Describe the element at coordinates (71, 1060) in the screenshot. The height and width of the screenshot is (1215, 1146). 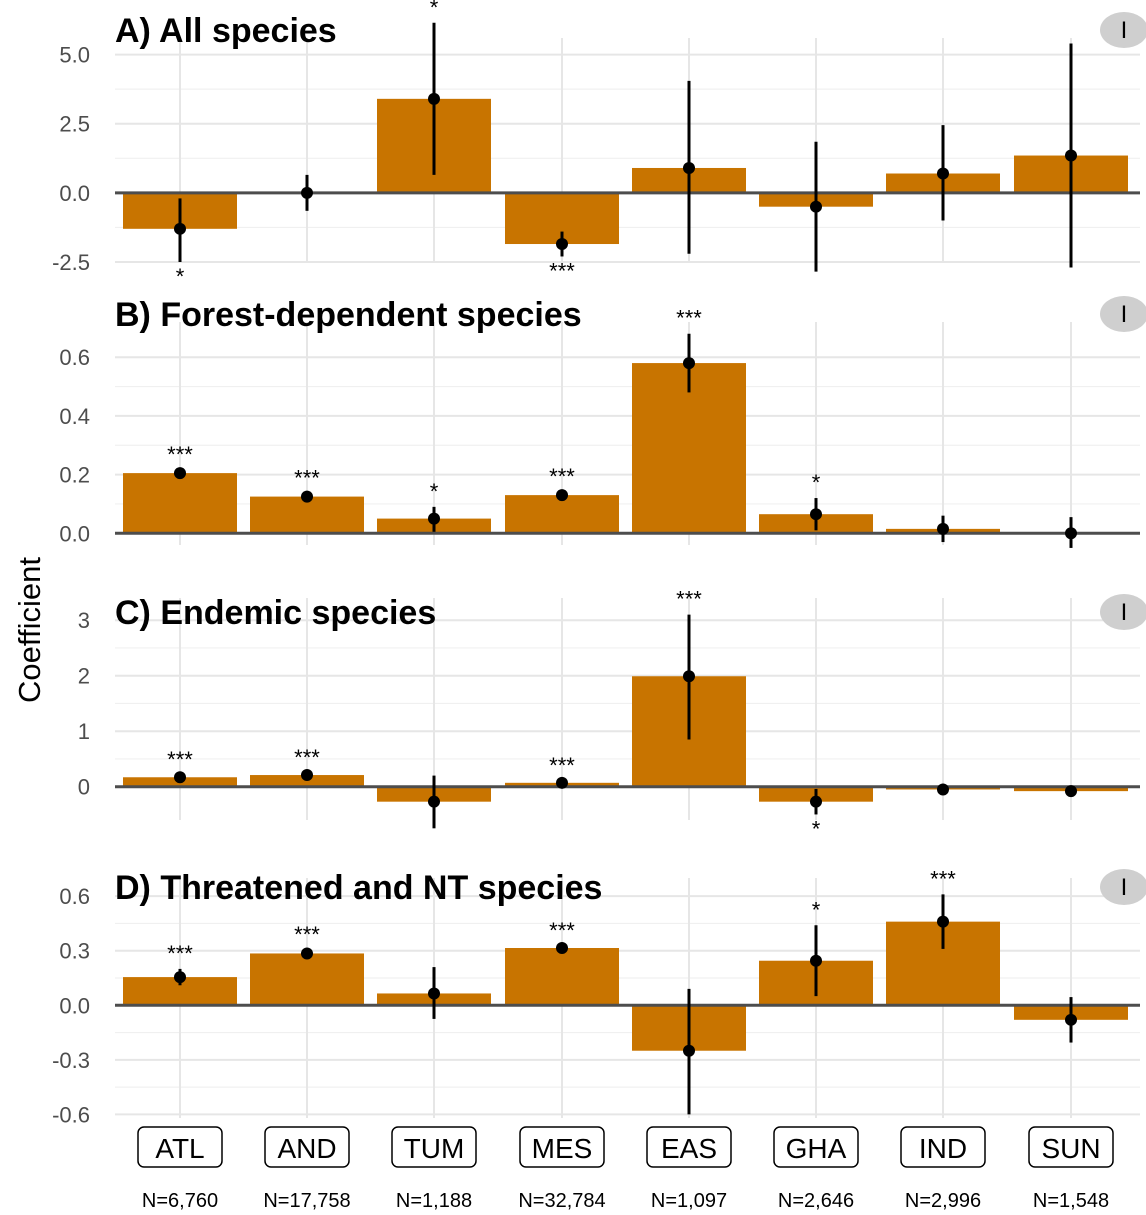
I see `y-tick-label: -0.3` at that location.